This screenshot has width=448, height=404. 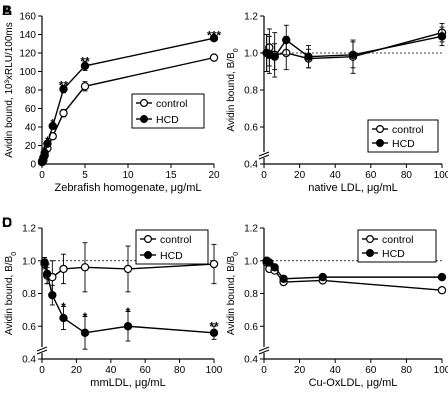 I want to click on y-tick-label: 140, so click(x=27, y=35).